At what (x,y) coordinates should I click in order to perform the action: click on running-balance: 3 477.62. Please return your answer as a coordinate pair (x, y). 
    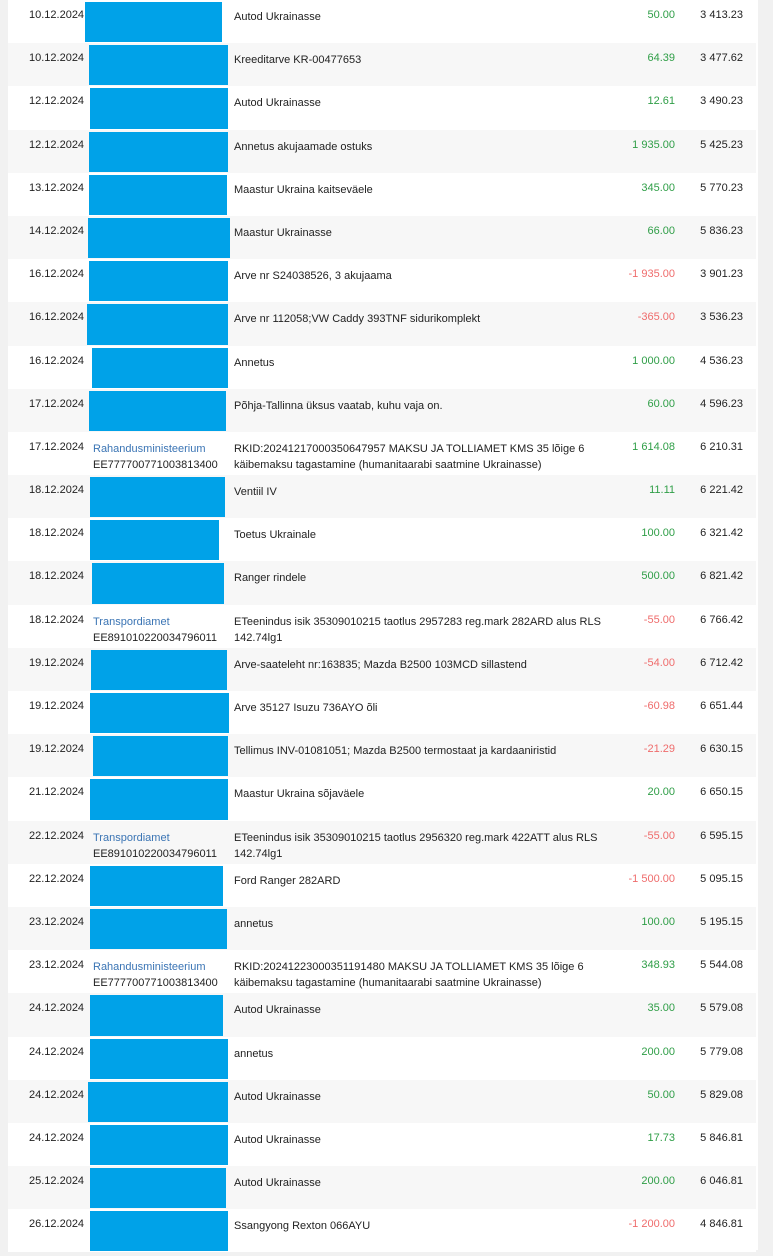
    Looking at the image, I should click on (721, 58).